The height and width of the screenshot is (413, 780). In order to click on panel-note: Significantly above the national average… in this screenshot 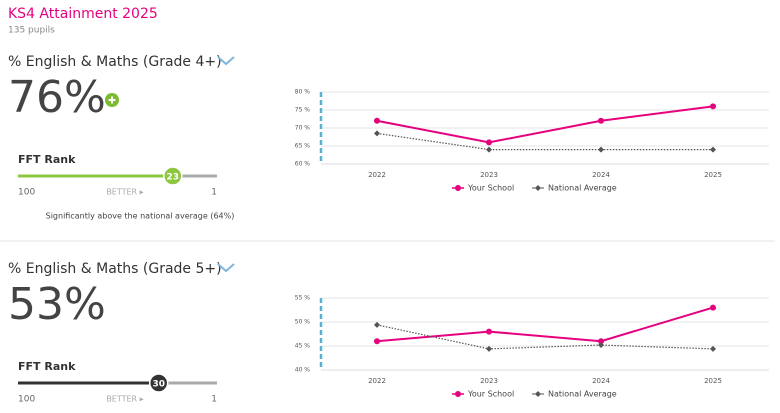, I will do `click(140, 216)`.